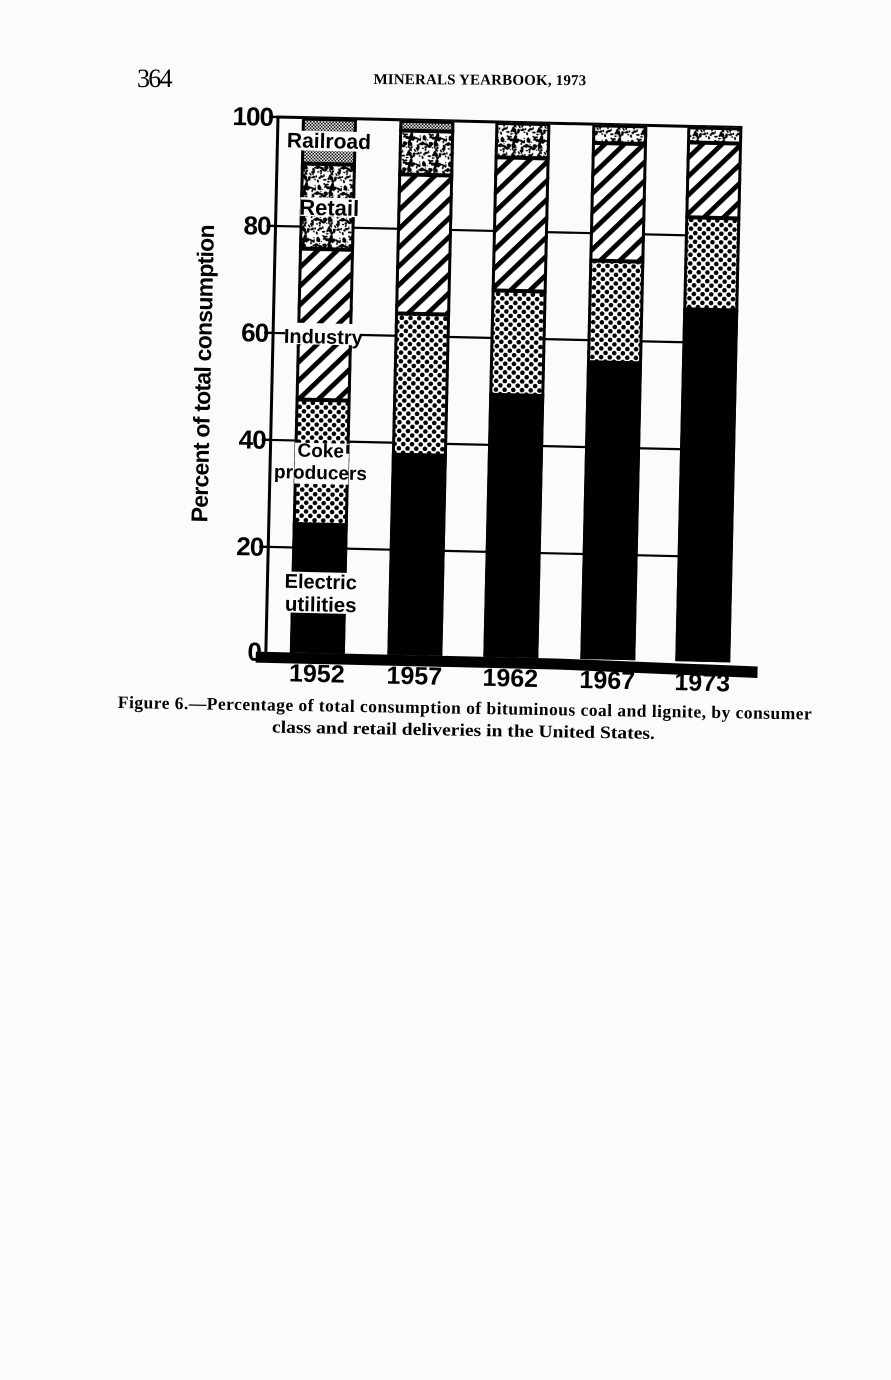 This screenshot has width=891, height=1380. I want to click on svg-text: Percent of total consumption, so click(202, 373).